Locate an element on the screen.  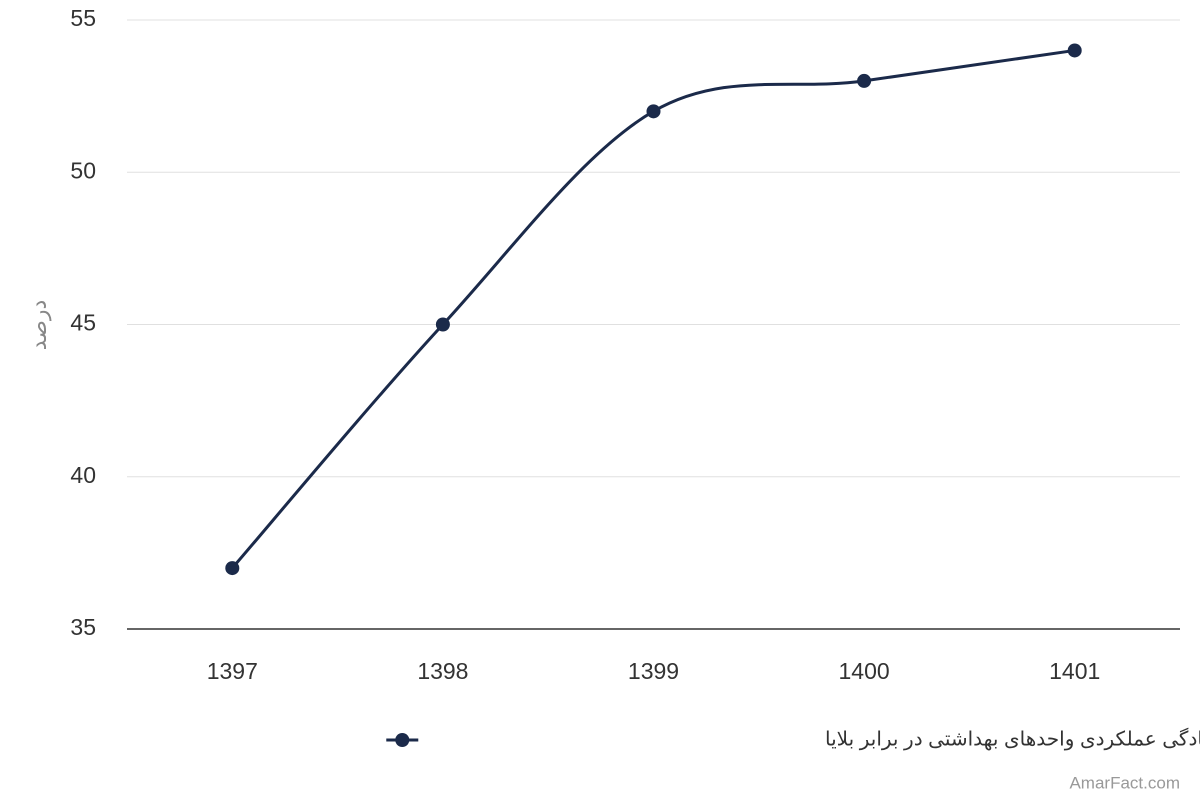
x-tick-label: 1400 is located at coordinates (864, 671).